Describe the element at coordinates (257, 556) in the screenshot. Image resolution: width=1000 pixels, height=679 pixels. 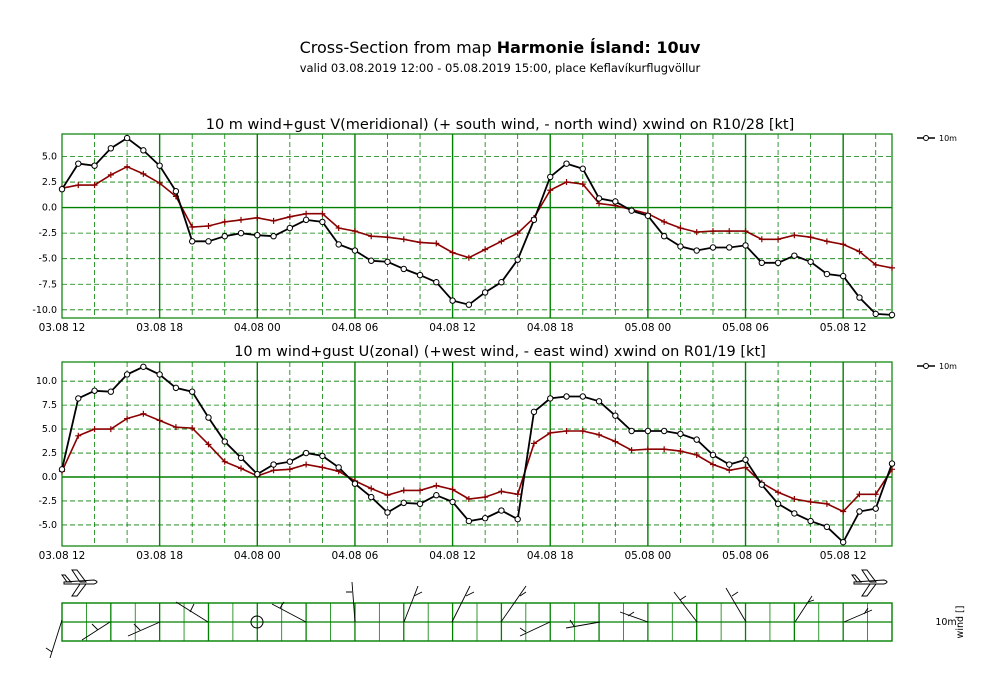
I see `zonal-xtick-label: 04.08 00` at that location.